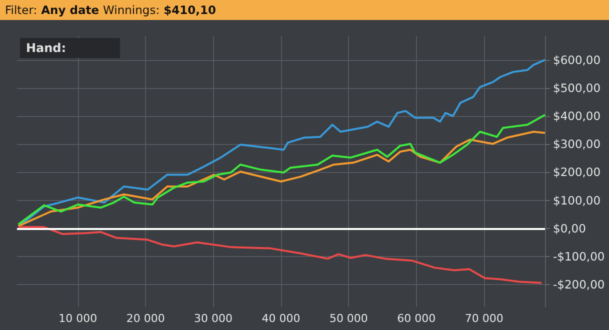 Image resolution: width=609 pixels, height=330 pixels. Describe the element at coordinates (70, 10) in the screenshot. I see `text: Any date` at that location.